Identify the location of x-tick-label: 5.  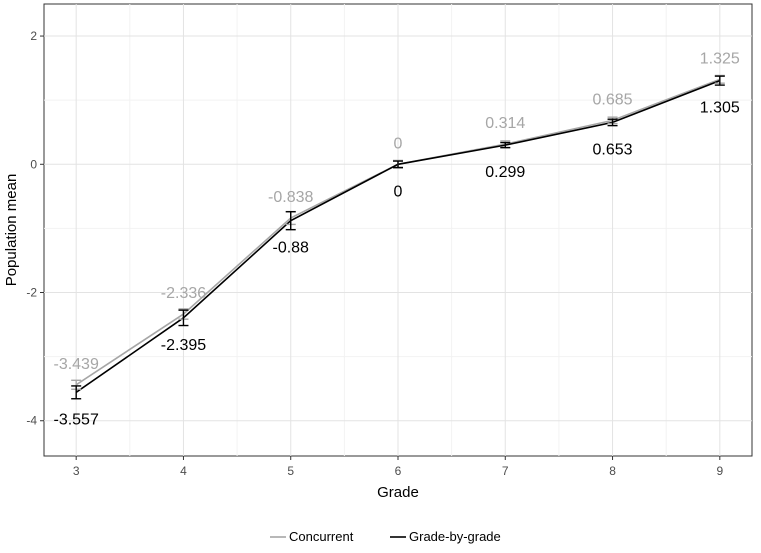
(290, 471).